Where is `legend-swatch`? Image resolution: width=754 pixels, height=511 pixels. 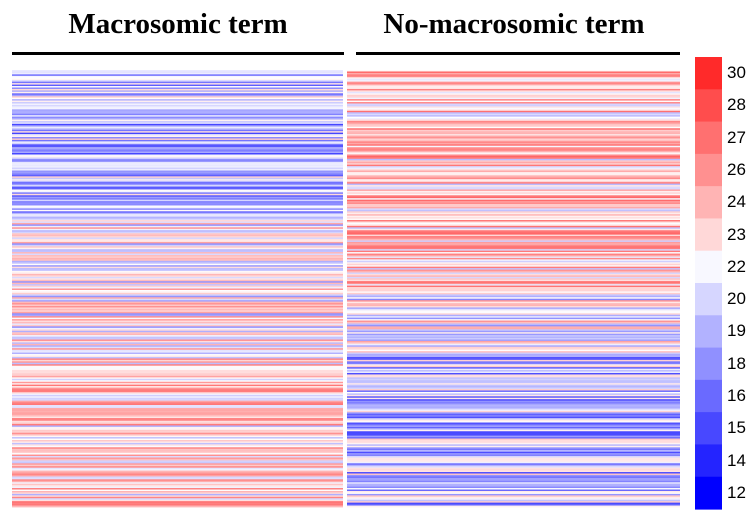 legend-swatch is located at coordinates (708, 170).